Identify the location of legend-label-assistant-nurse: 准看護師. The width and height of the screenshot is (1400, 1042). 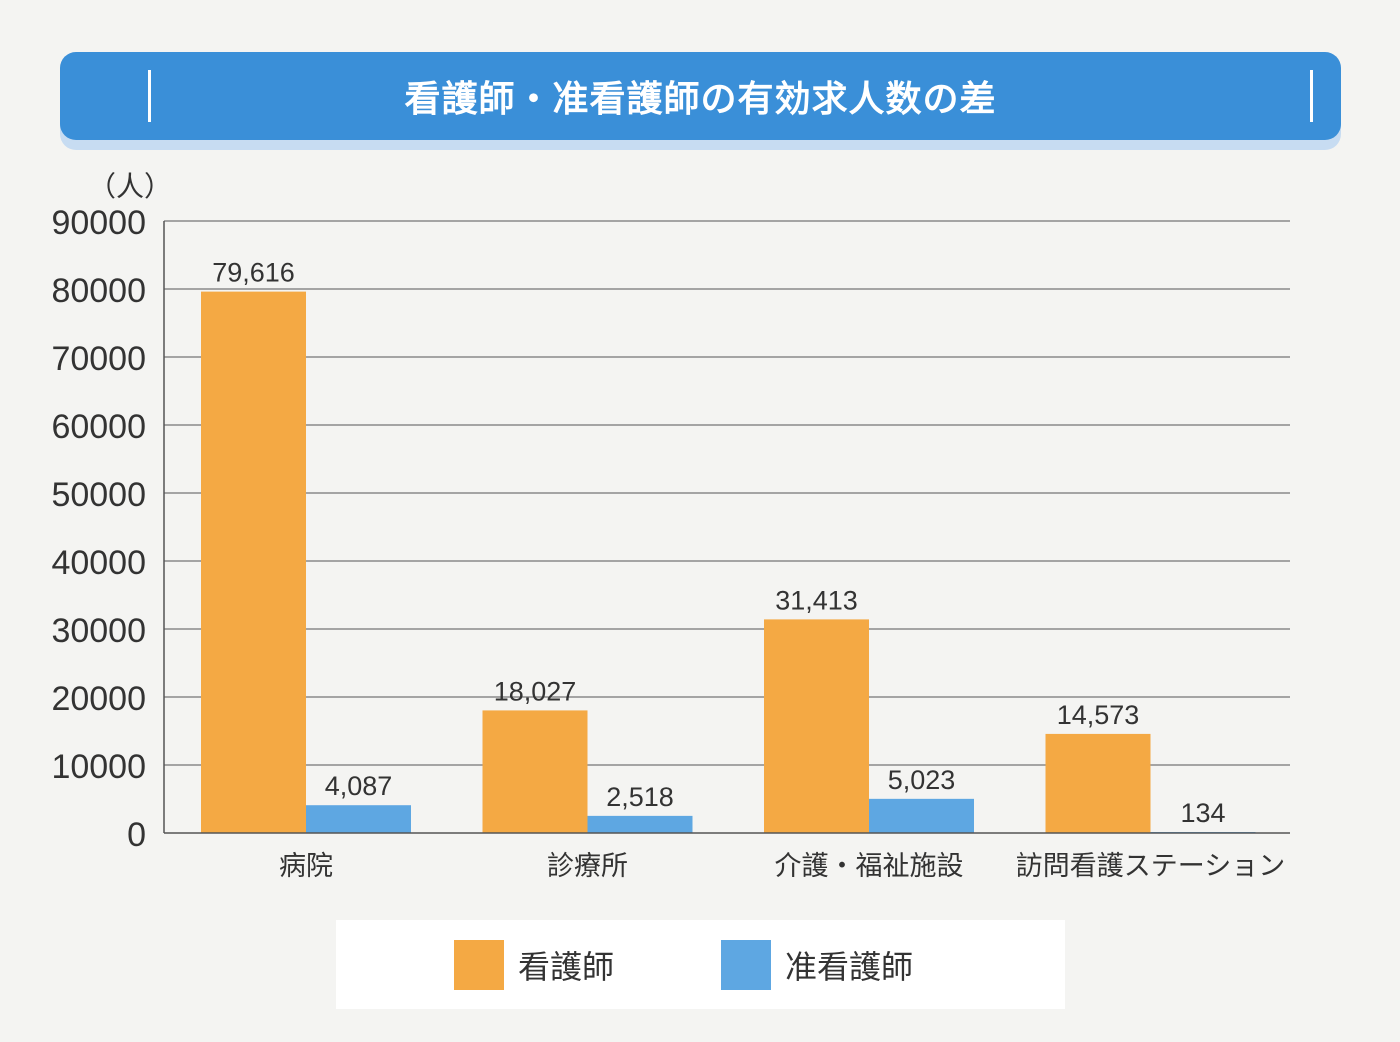
(849, 967).